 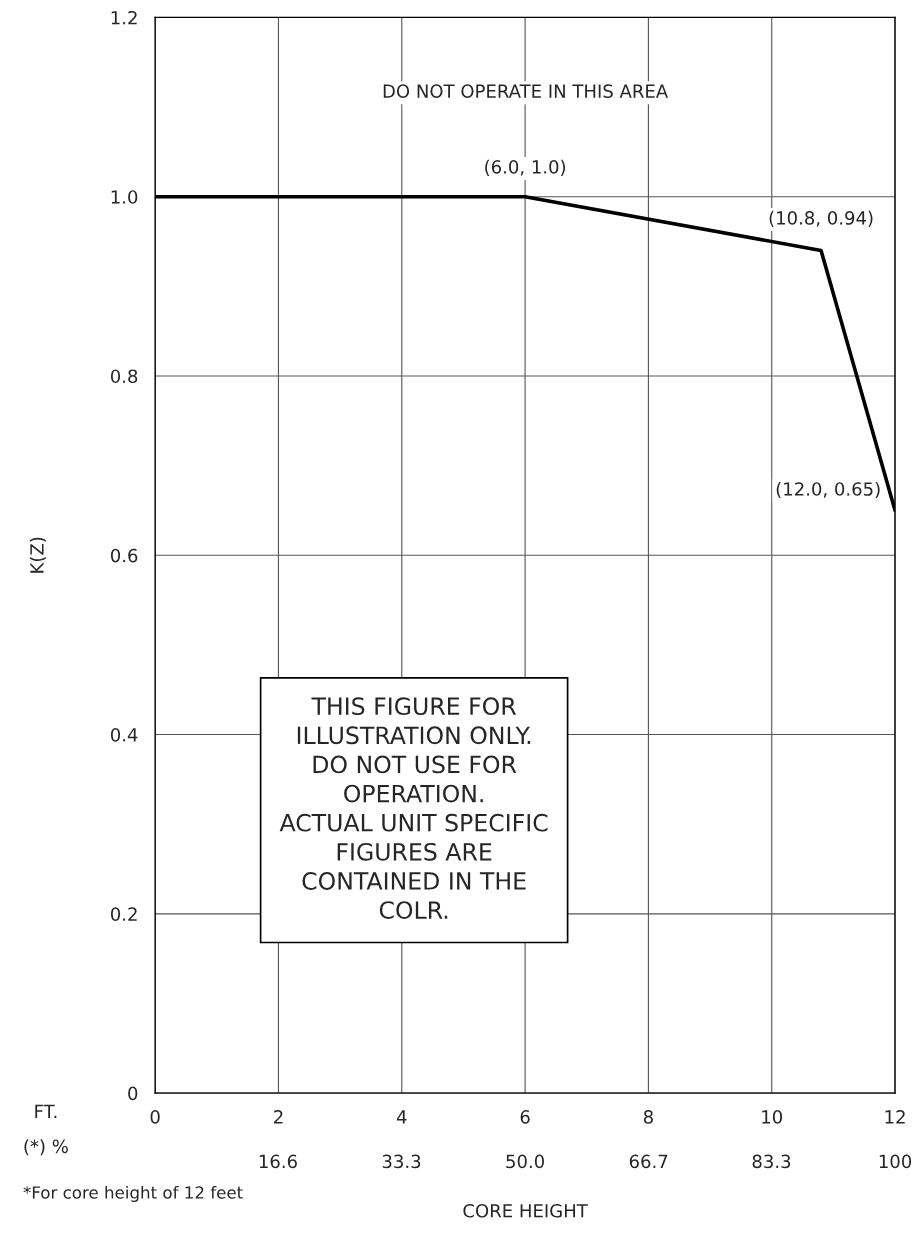 What do you see at coordinates (124, 376) in the screenshot?
I see `y-tick-label: 0.8` at bounding box center [124, 376].